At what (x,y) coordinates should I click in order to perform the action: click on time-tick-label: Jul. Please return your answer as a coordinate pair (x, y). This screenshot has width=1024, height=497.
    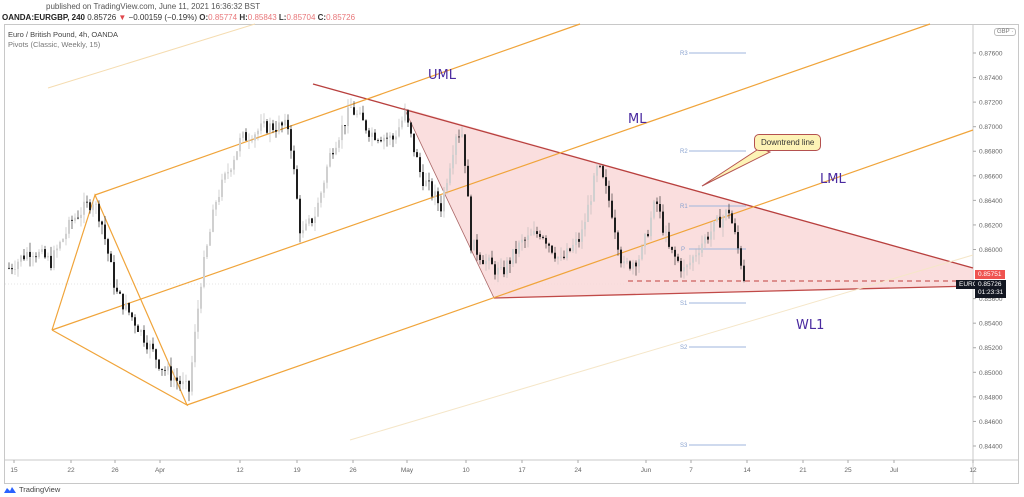
    Looking at the image, I should click on (894, 470).